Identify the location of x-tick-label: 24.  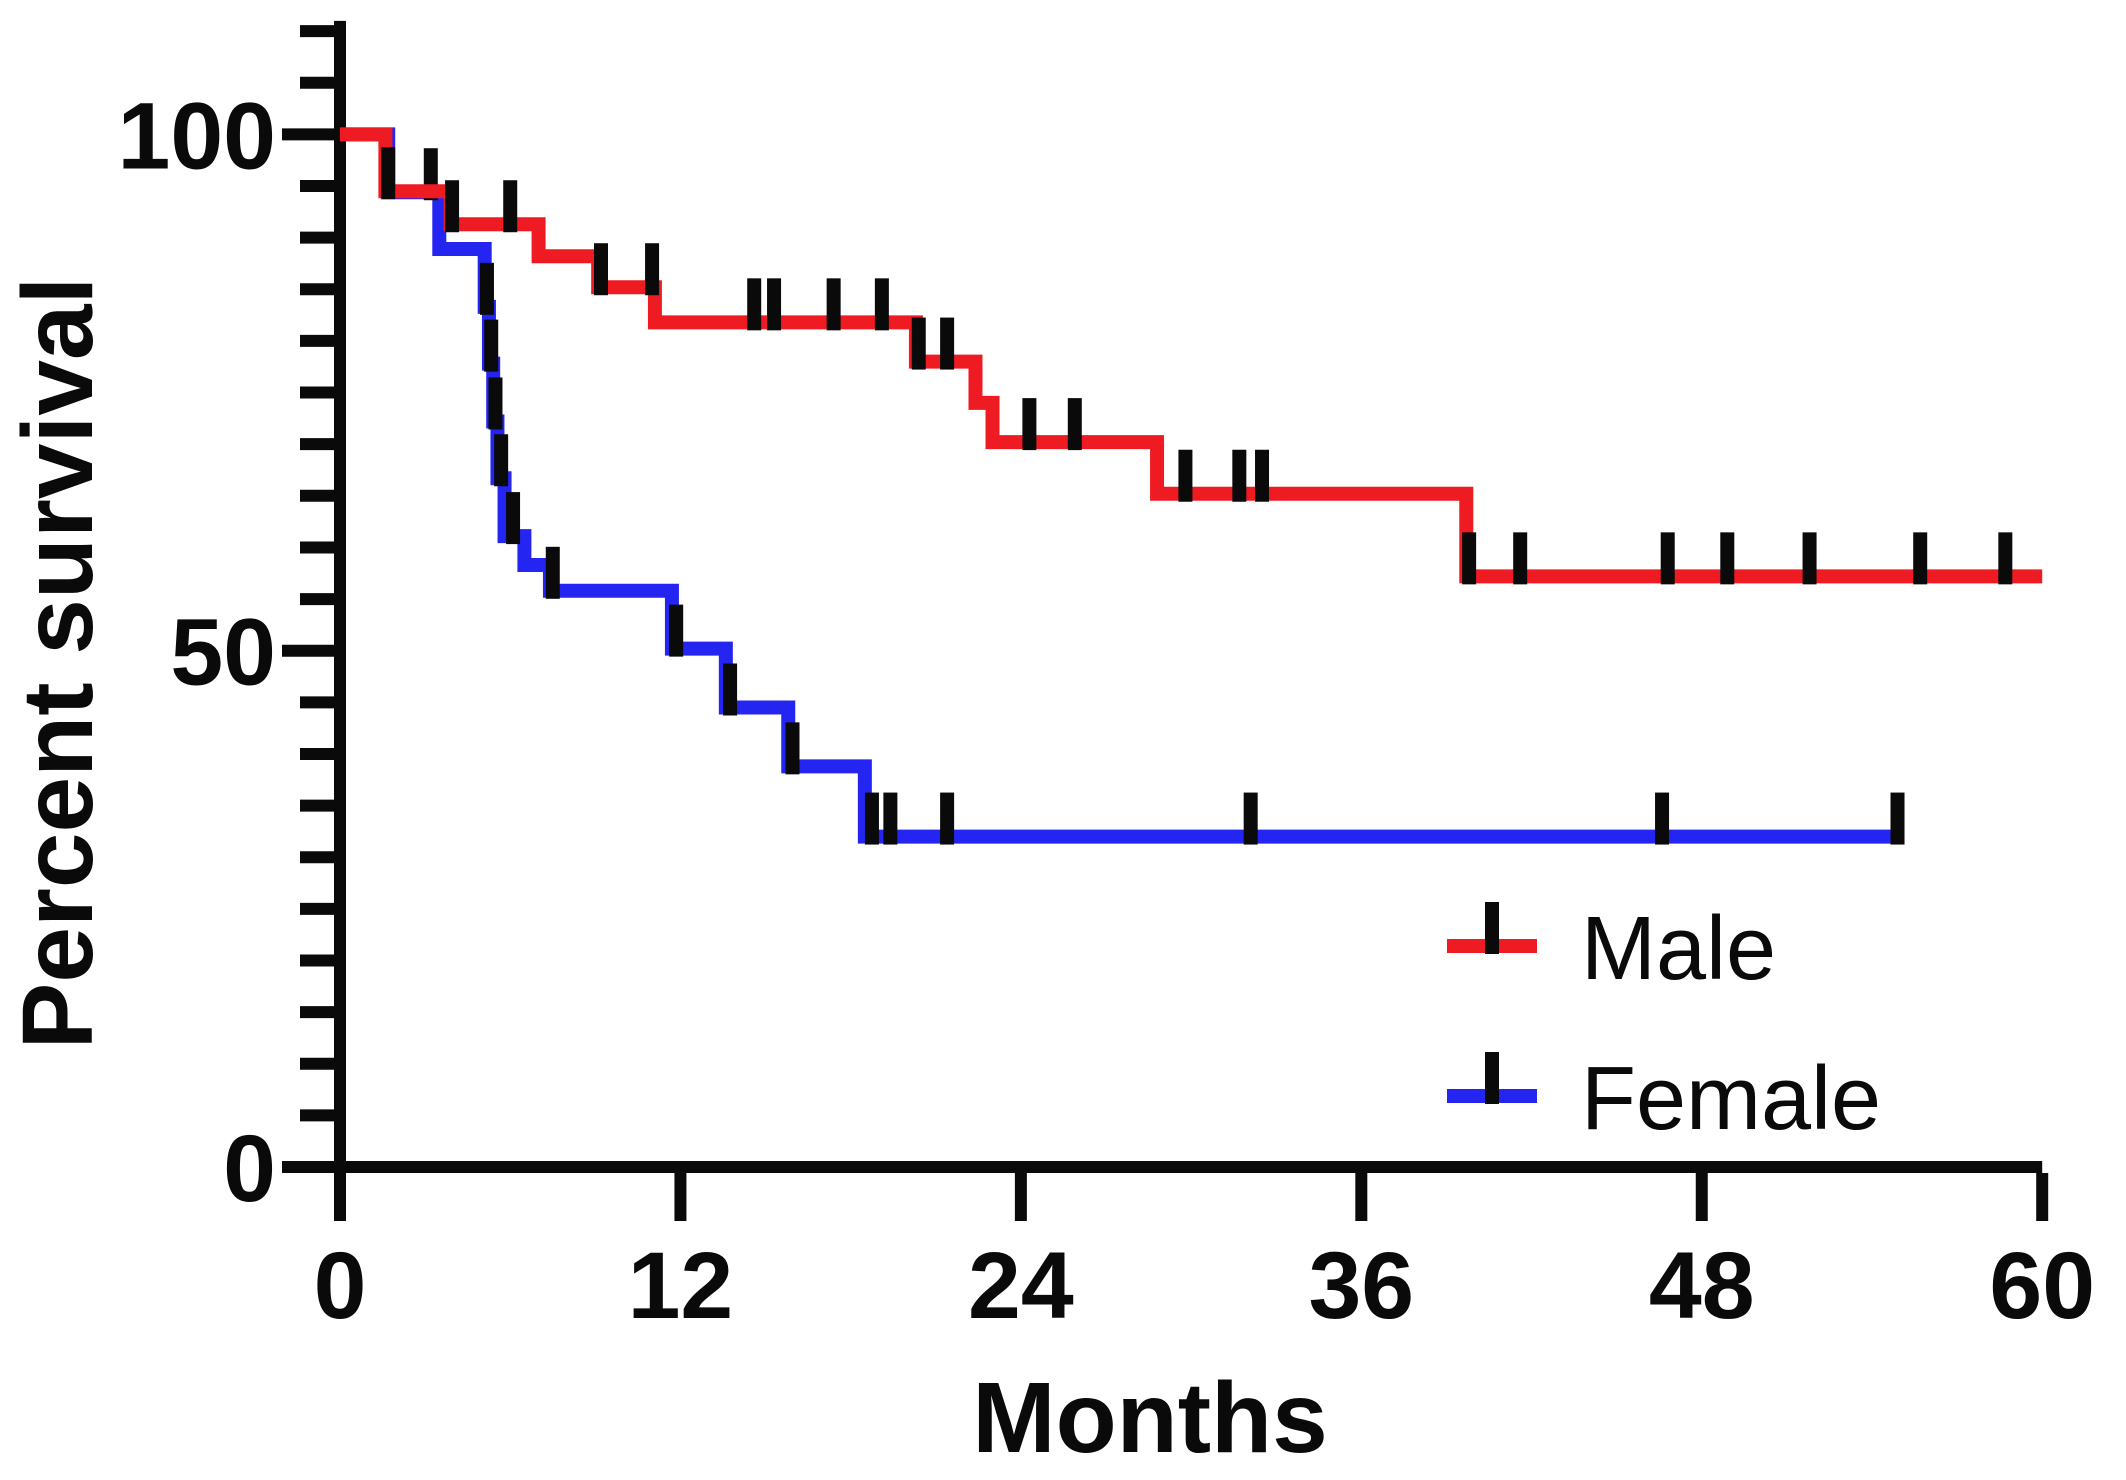
(1021, 1286).